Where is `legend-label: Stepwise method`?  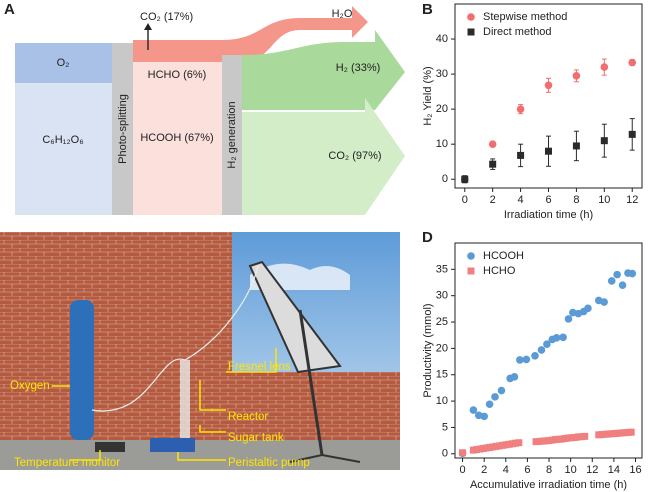 legend-label: Stepwise method is located at coordinates (525, 17).